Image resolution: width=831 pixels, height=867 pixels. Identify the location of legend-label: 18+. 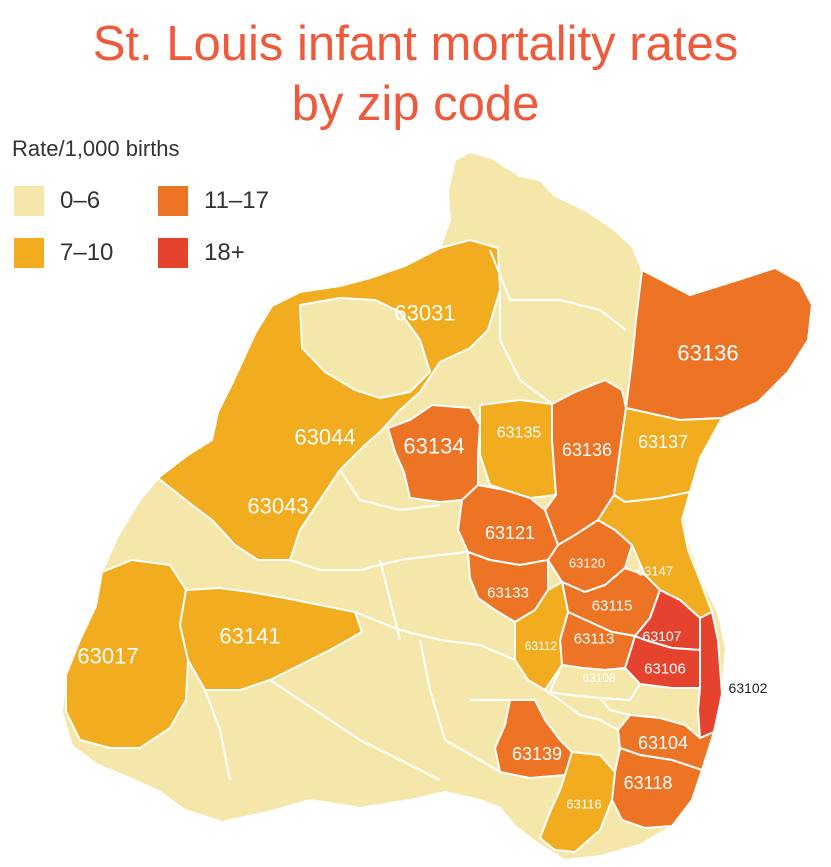
(224, 252).